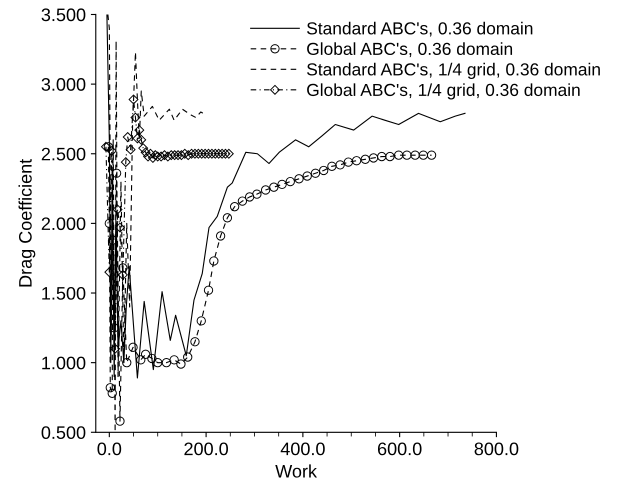 The image size is (626, 483). Describe the element at coordinates (64, 433) in the screenshot. I see `y-tick-label: 0.500` at that location.